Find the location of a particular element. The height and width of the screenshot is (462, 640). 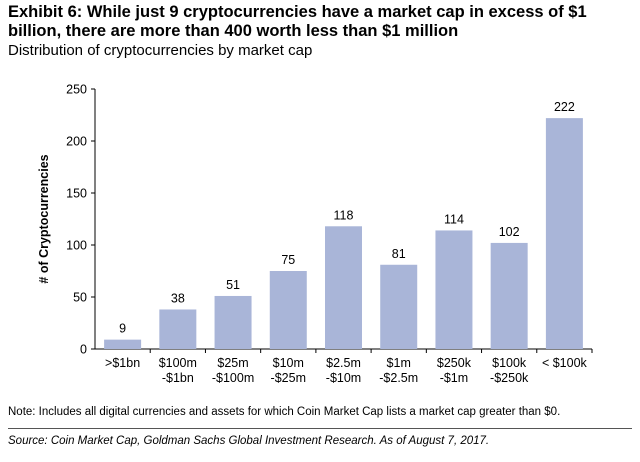

bar-value-label: 9 is located at coordinates (122, 329).